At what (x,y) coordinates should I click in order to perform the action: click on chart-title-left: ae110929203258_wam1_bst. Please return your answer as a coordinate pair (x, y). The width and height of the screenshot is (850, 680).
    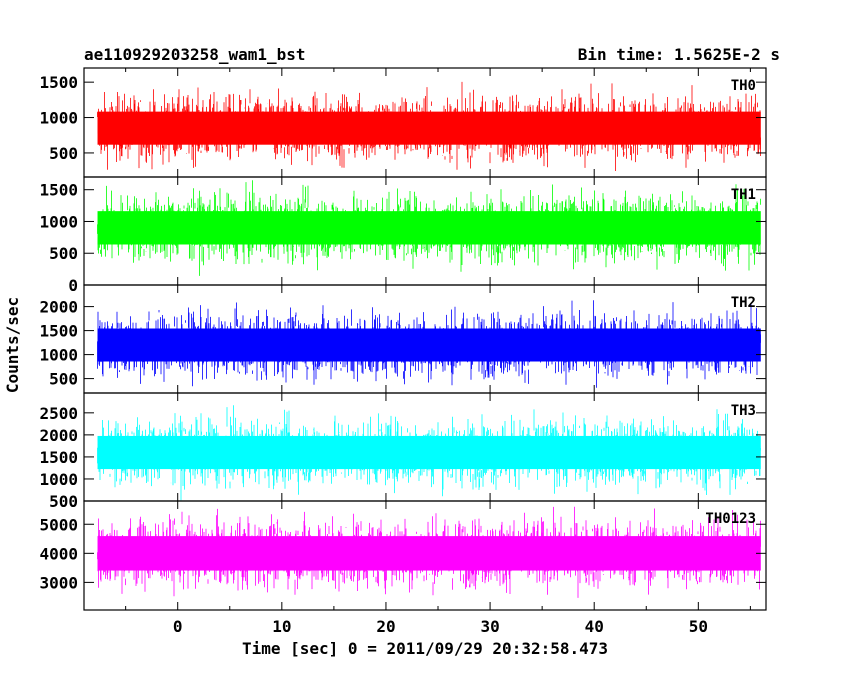
    Looking at the image, I should click on (195, 54).